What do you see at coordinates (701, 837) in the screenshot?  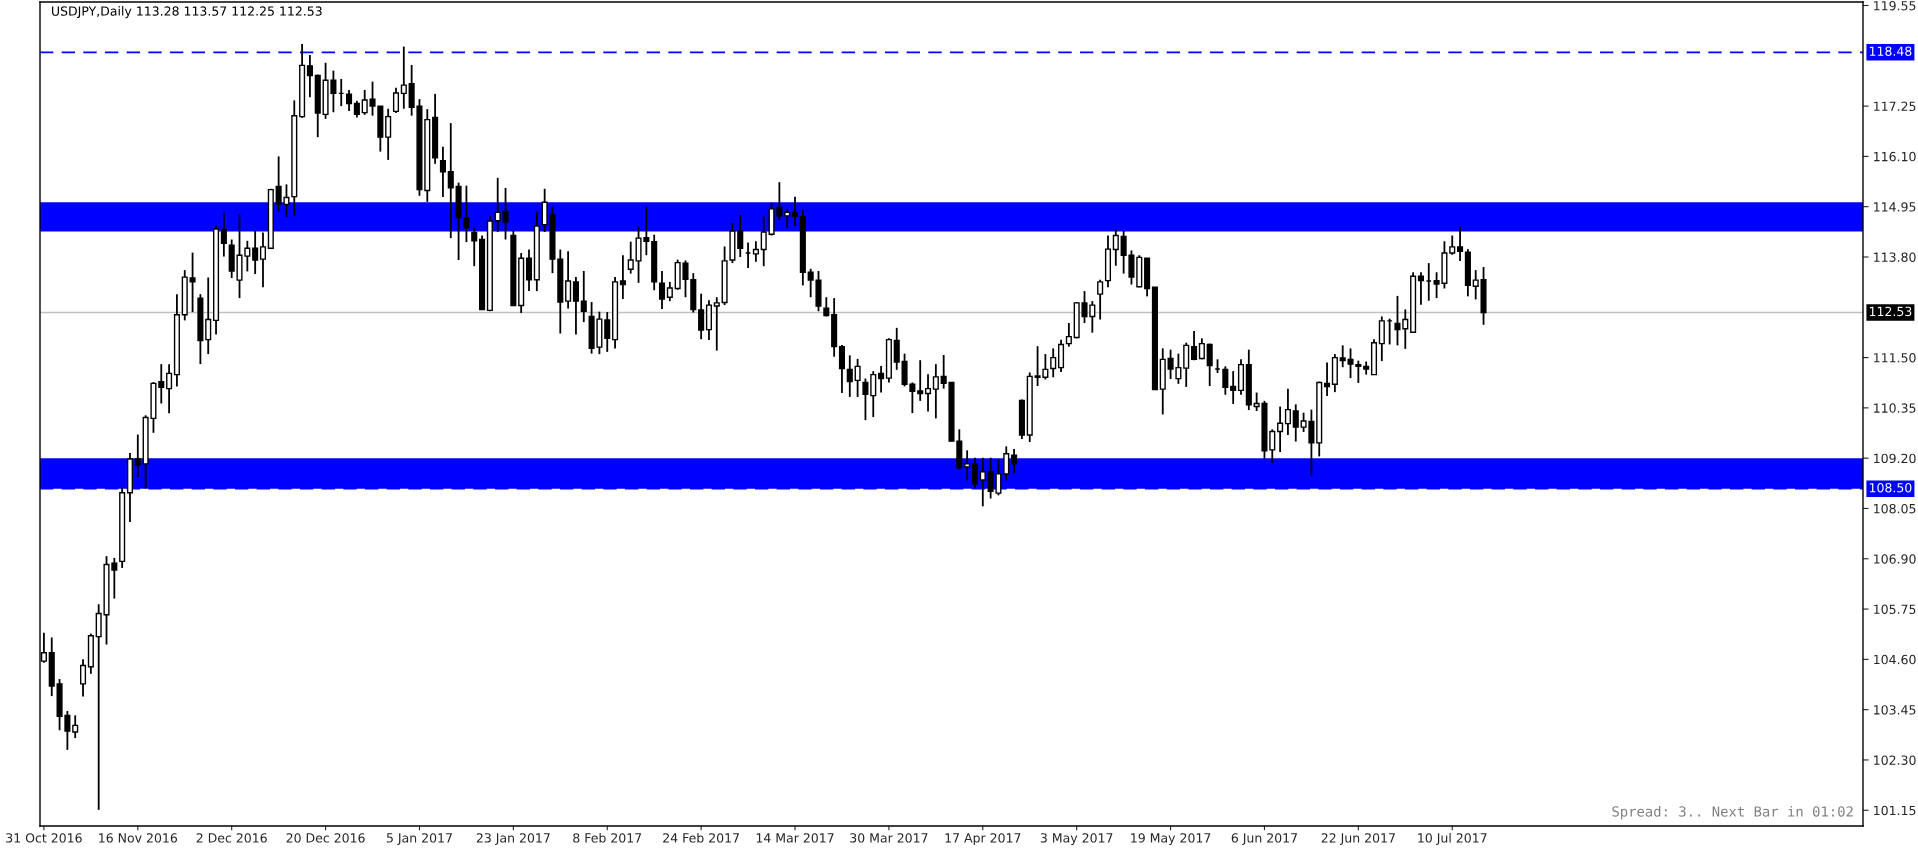 I see `x-tick-label: 24 Feb 2017` at bounding box center [701, 837].